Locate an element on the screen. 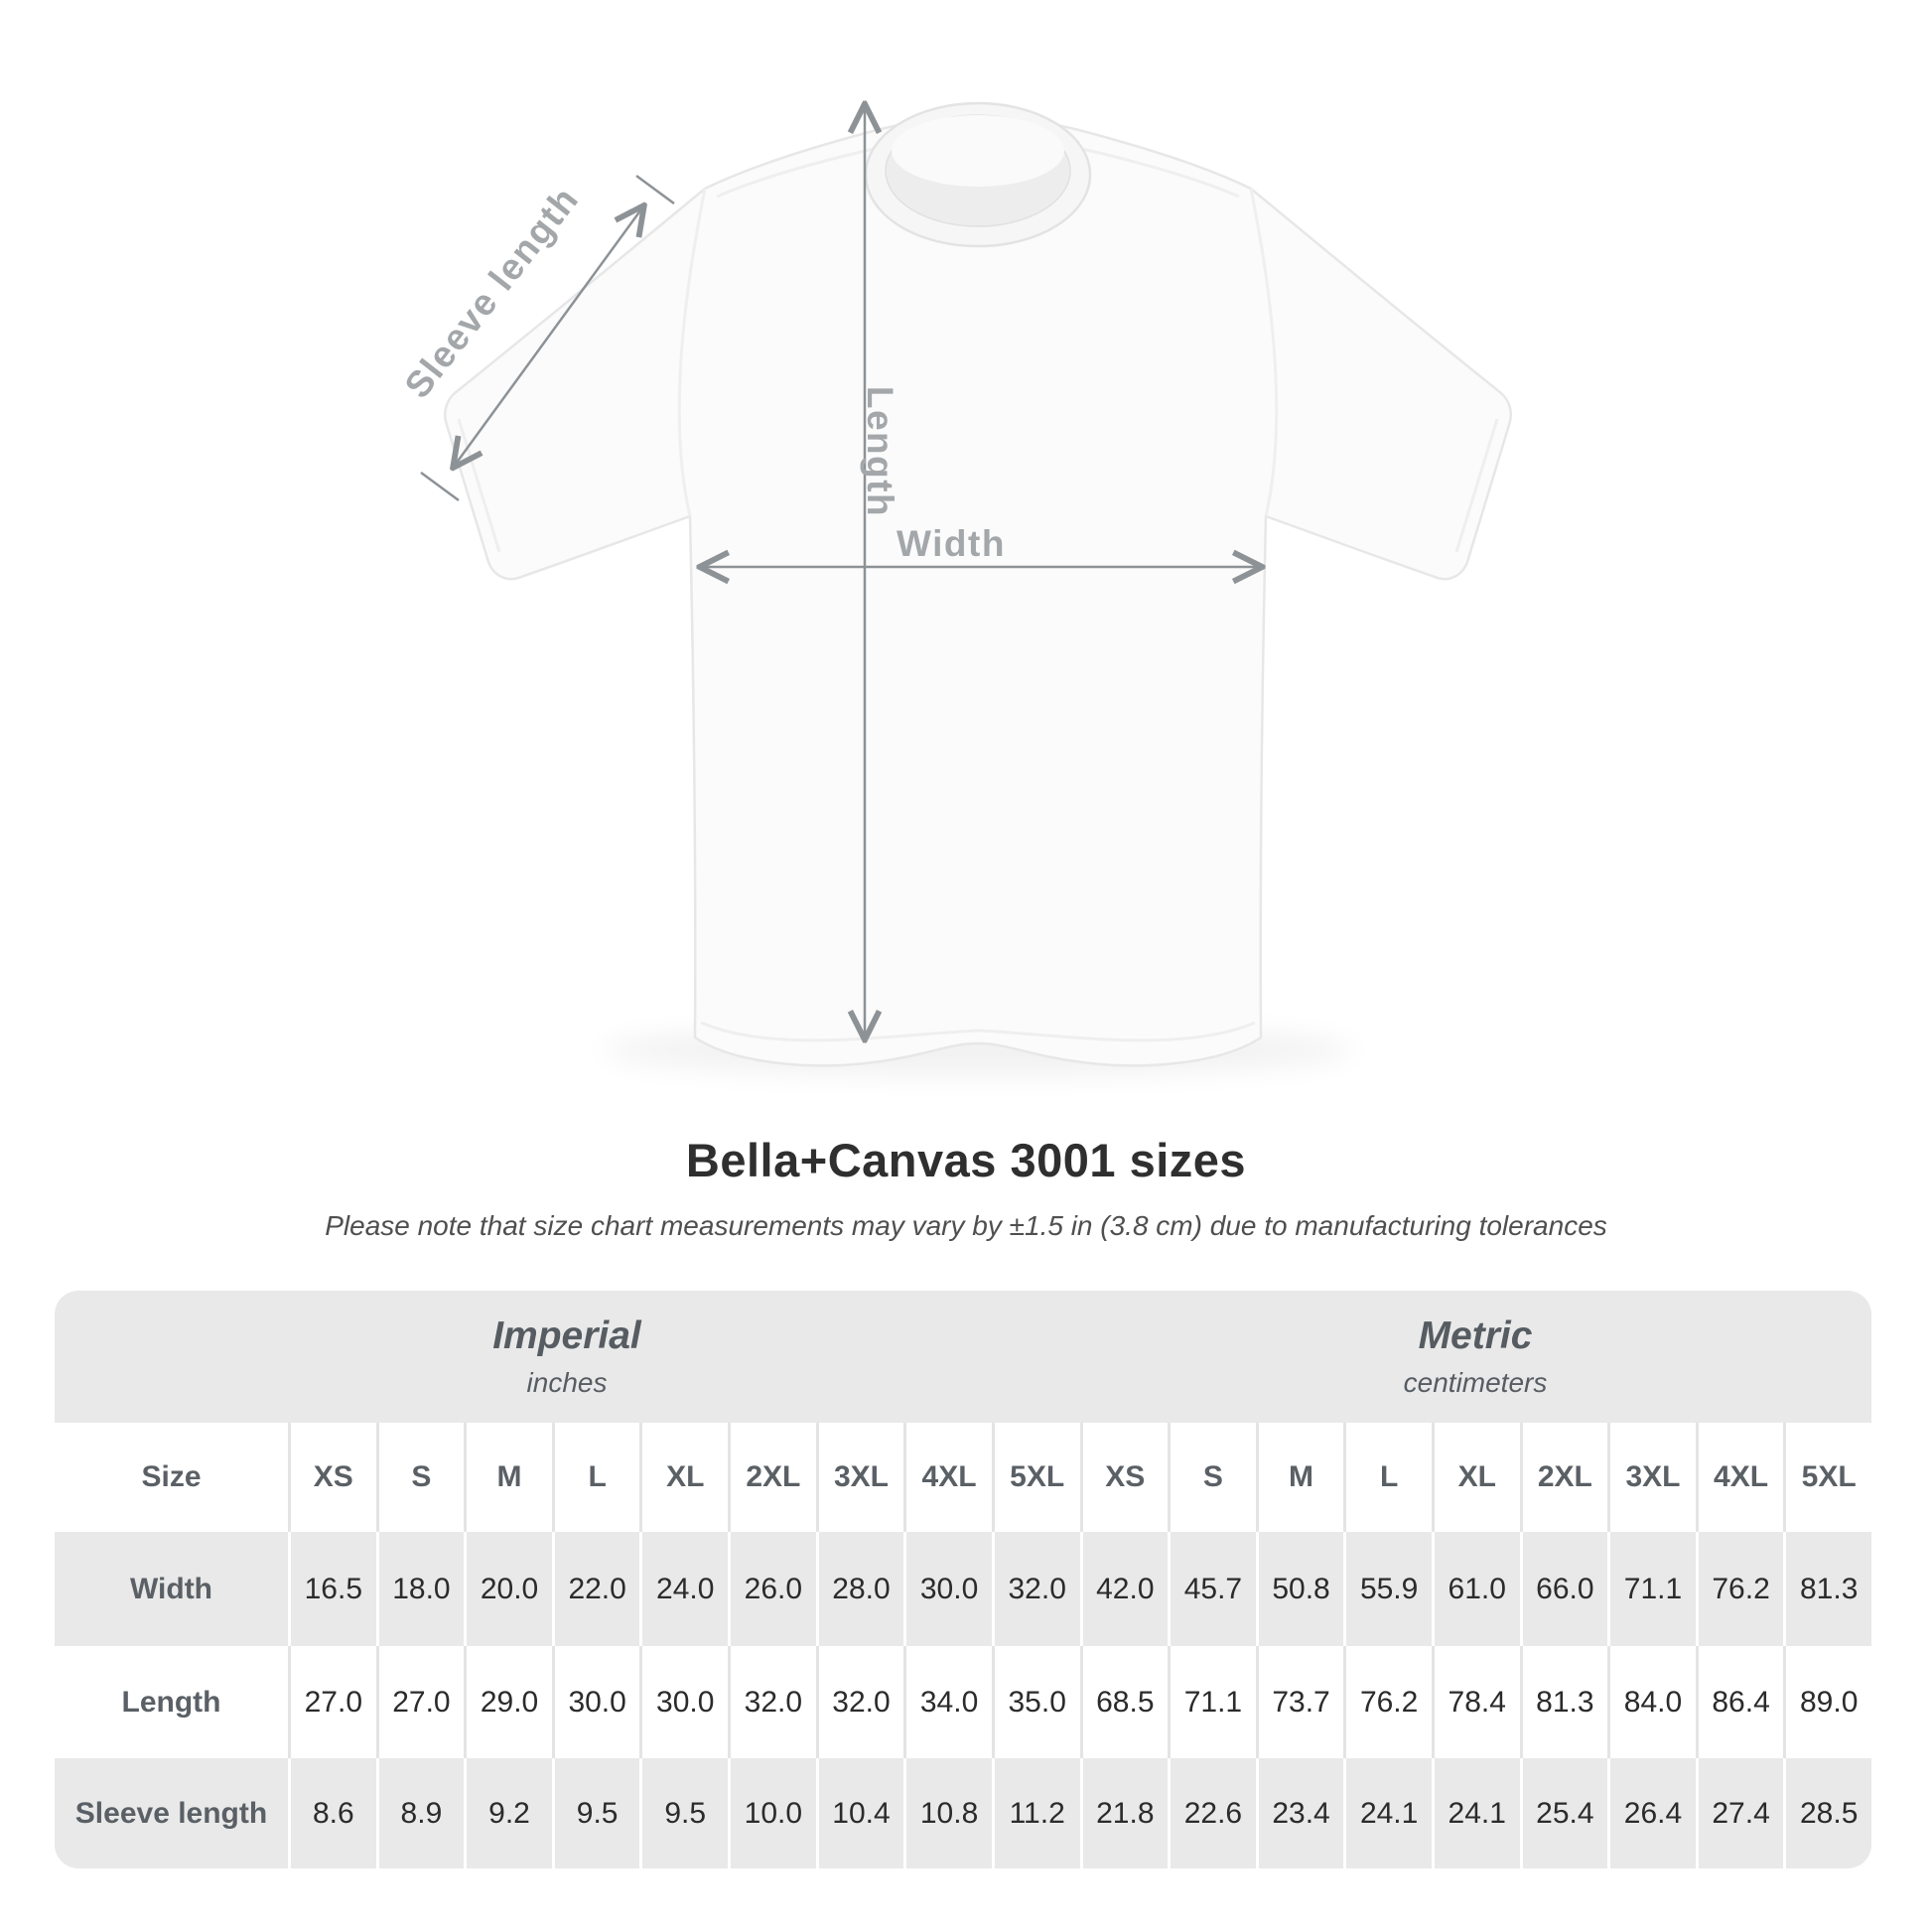  imperial-measurement-cell: 22.0 is located at coordinates (595, 1589).